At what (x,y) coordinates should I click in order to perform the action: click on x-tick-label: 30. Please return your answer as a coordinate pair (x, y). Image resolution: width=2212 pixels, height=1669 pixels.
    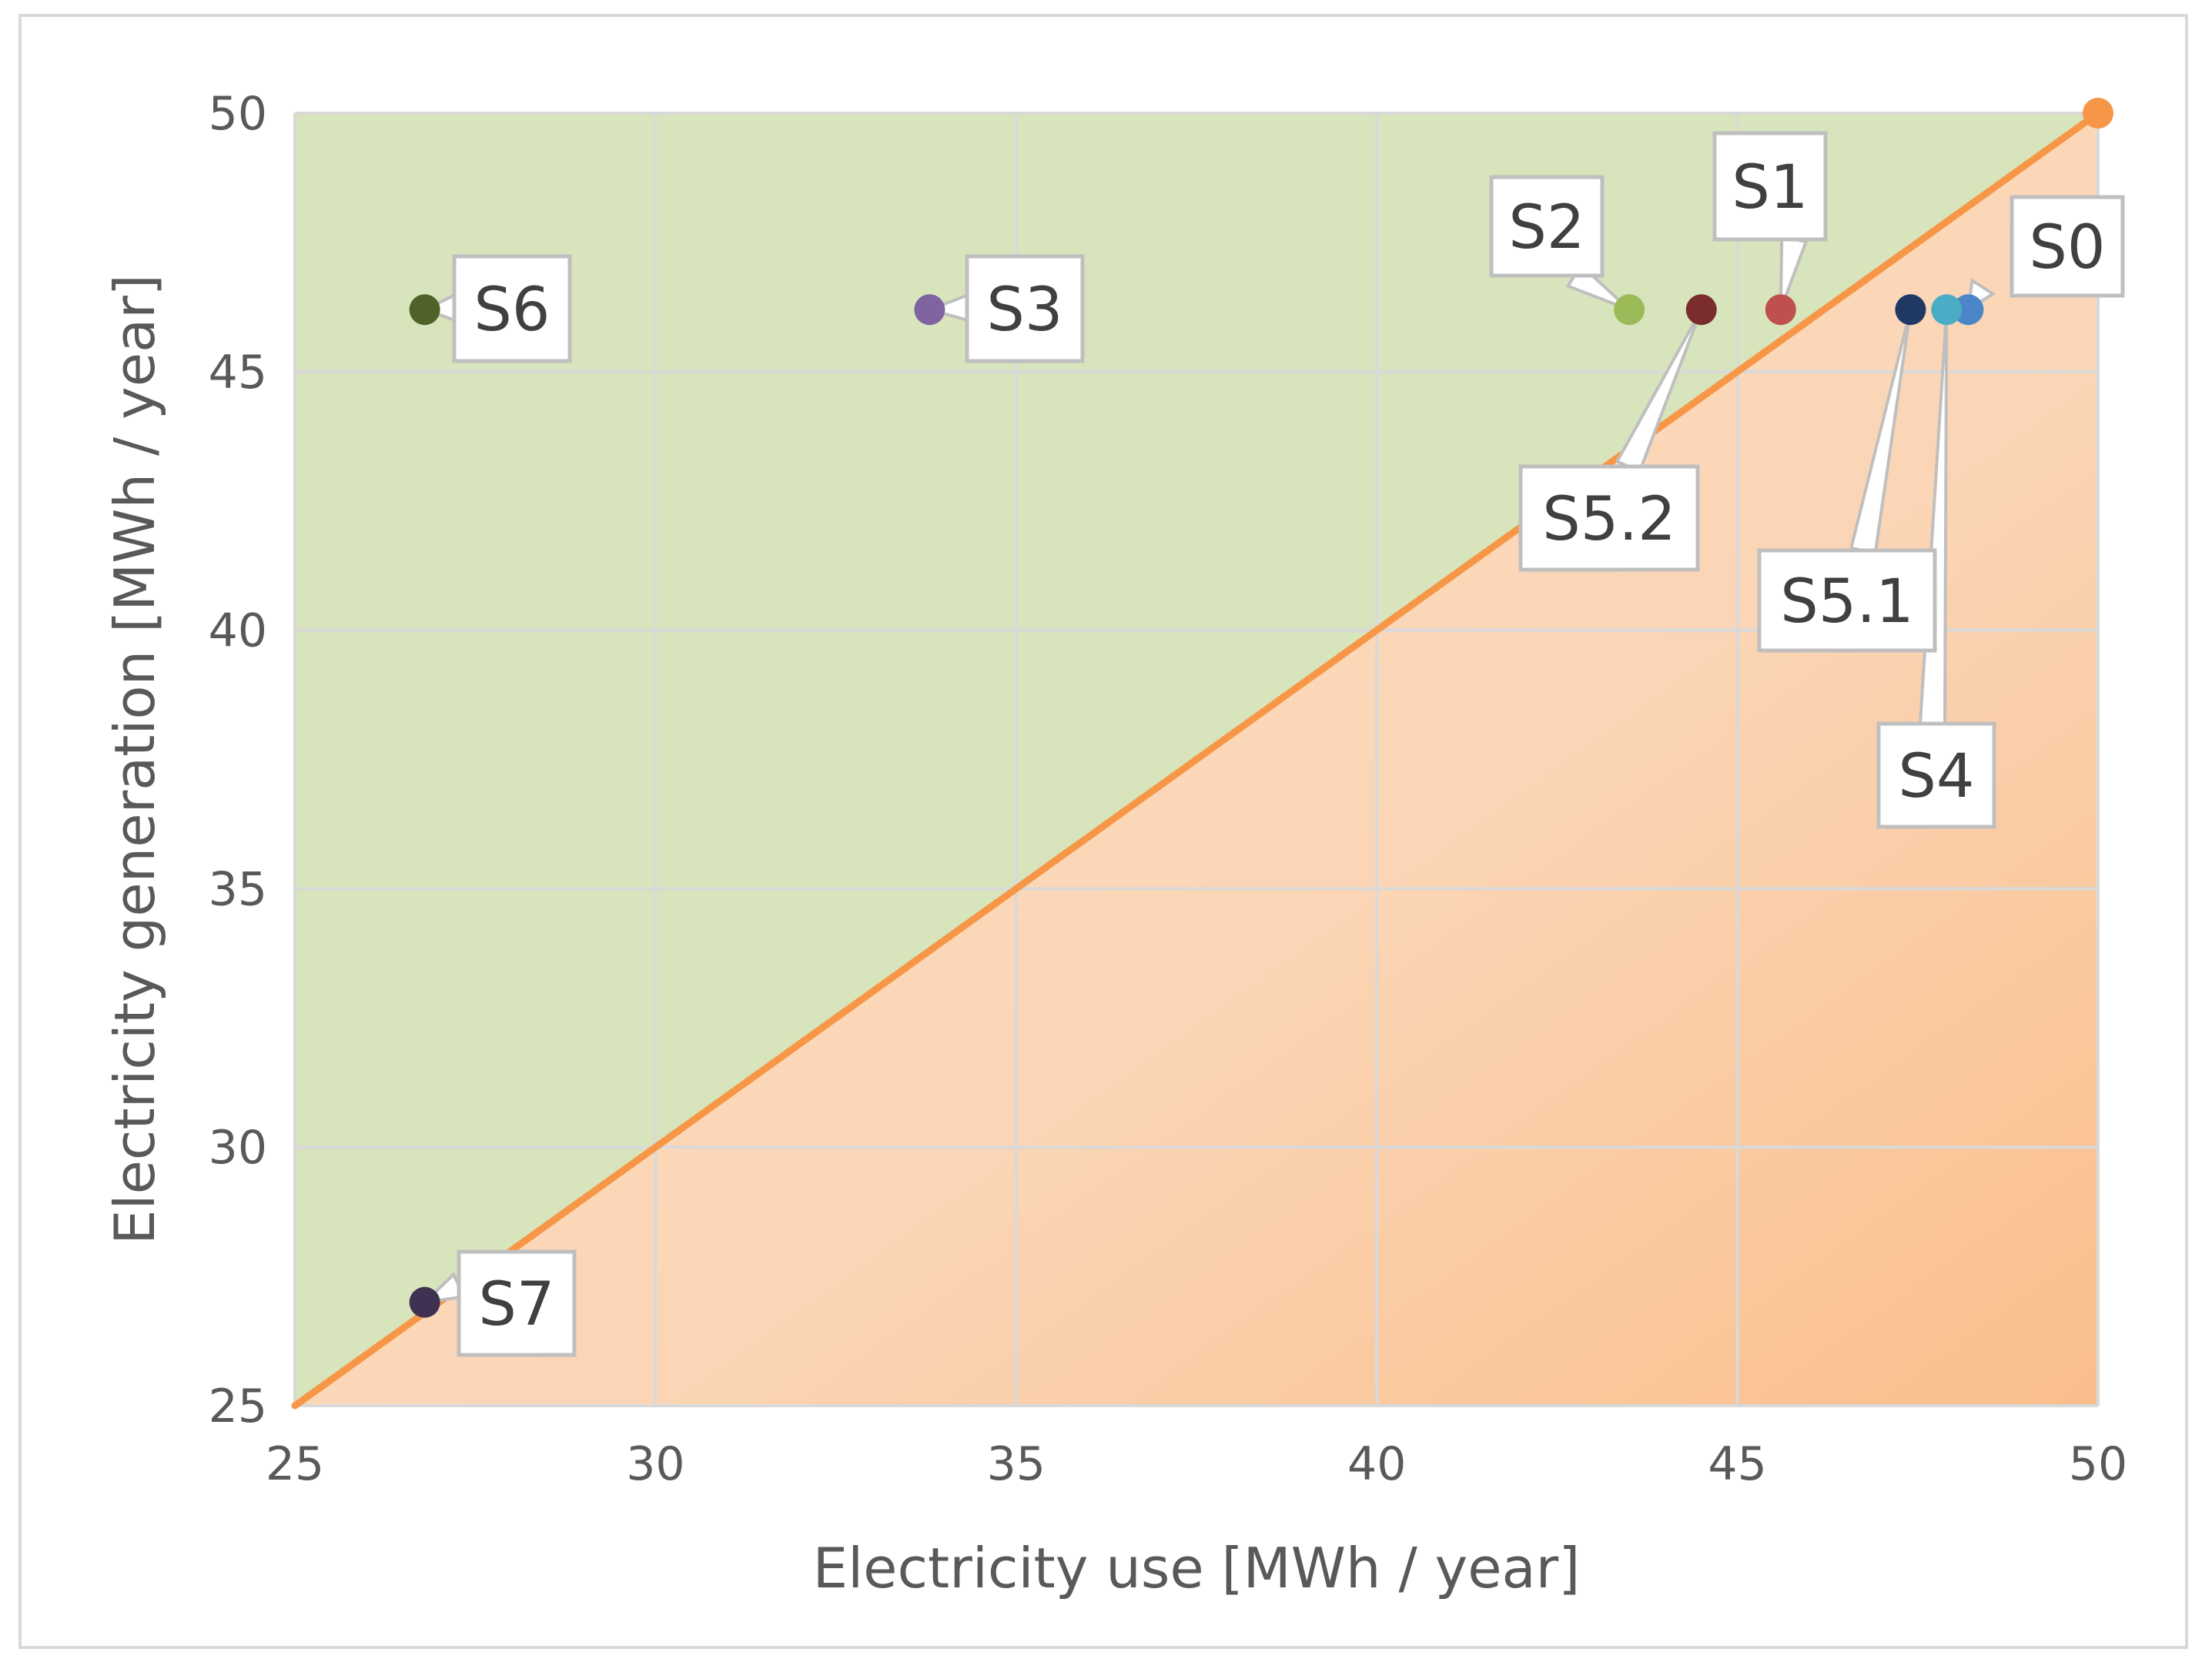
    Looking at the image, I should click on (655, 1464).